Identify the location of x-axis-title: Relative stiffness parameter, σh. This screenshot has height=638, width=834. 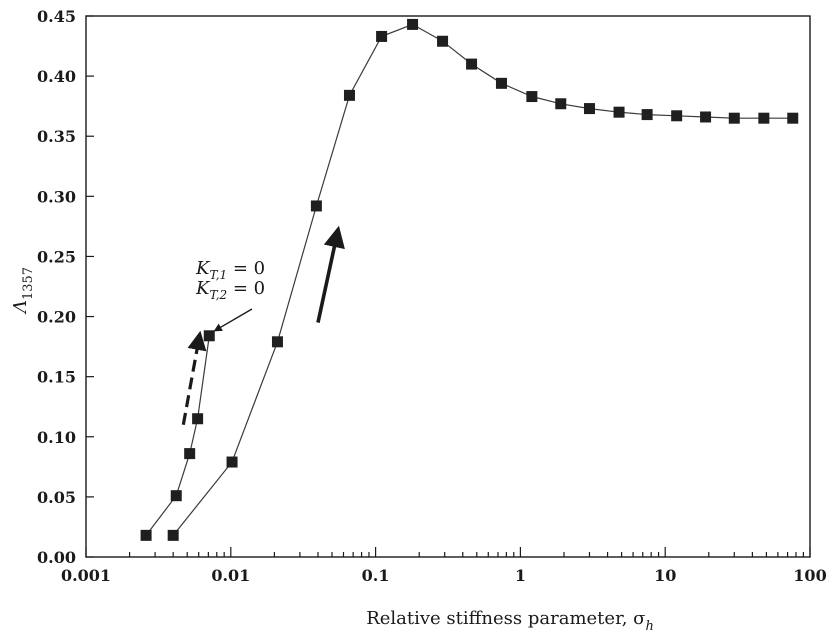
(510, 621).